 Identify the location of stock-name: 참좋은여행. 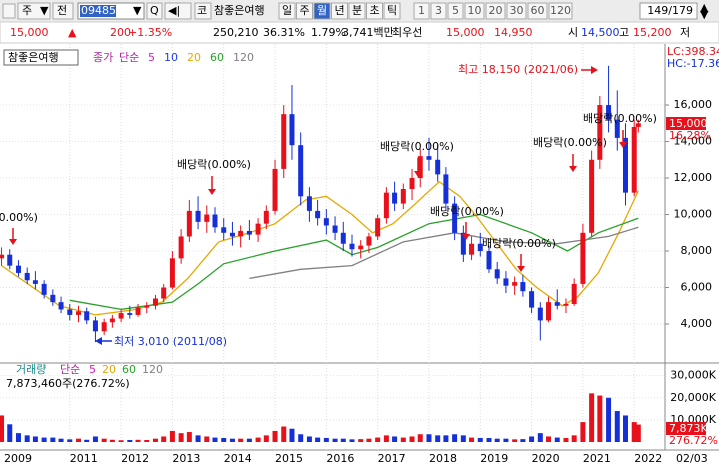
(239, 10).